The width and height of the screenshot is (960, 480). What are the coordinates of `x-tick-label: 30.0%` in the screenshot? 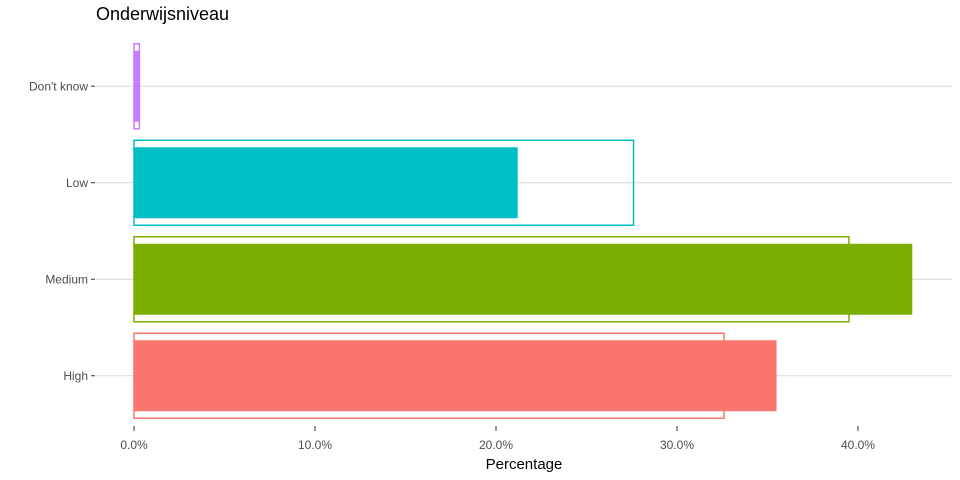 It's located at (677, 445).